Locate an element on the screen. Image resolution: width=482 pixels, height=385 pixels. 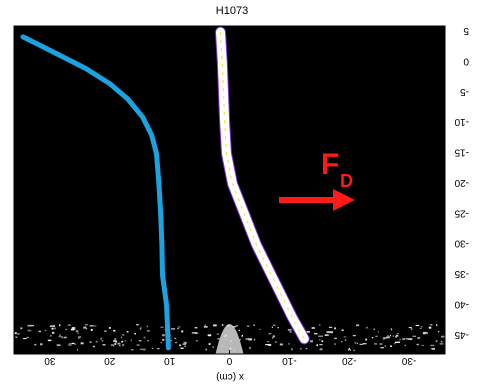
chart-title: H1073 is located at coordinates (232, 11).